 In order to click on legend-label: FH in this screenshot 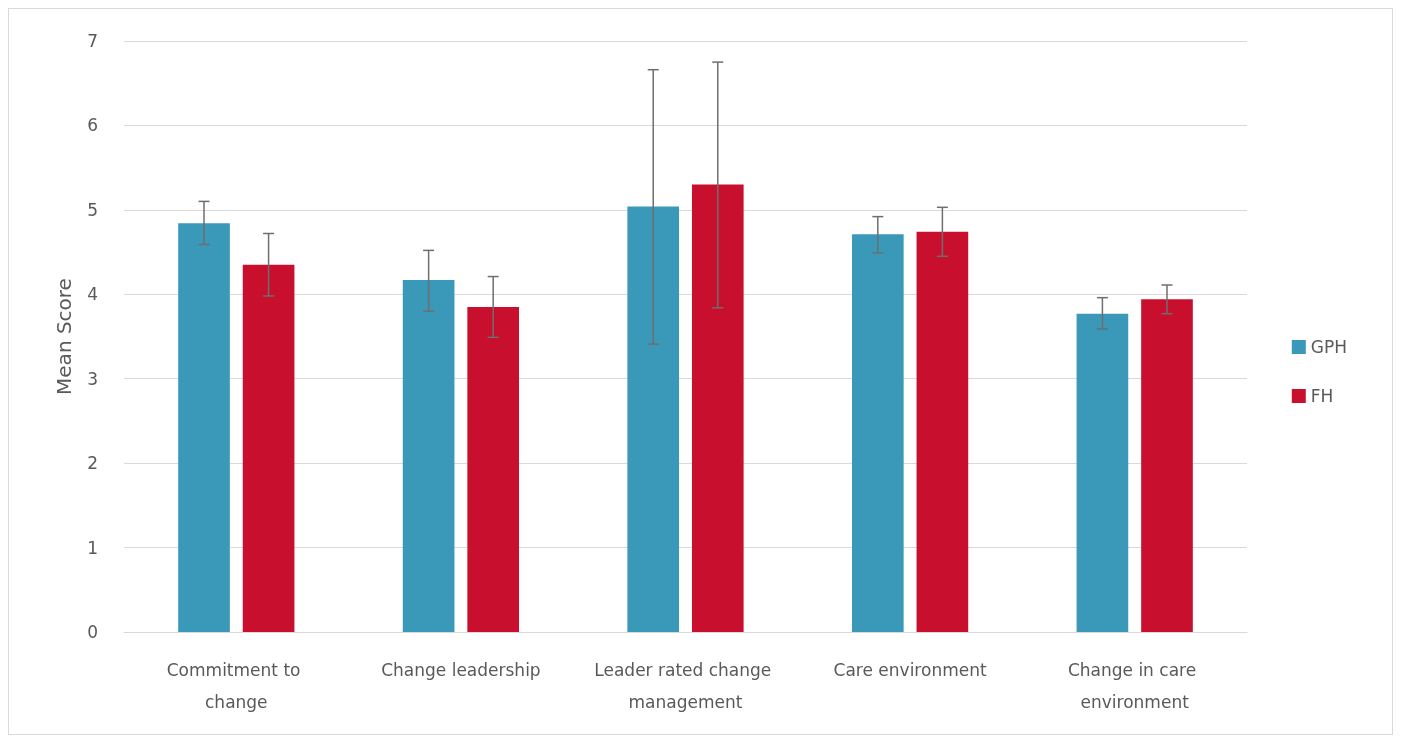, I will do `click(1322, 396)`.